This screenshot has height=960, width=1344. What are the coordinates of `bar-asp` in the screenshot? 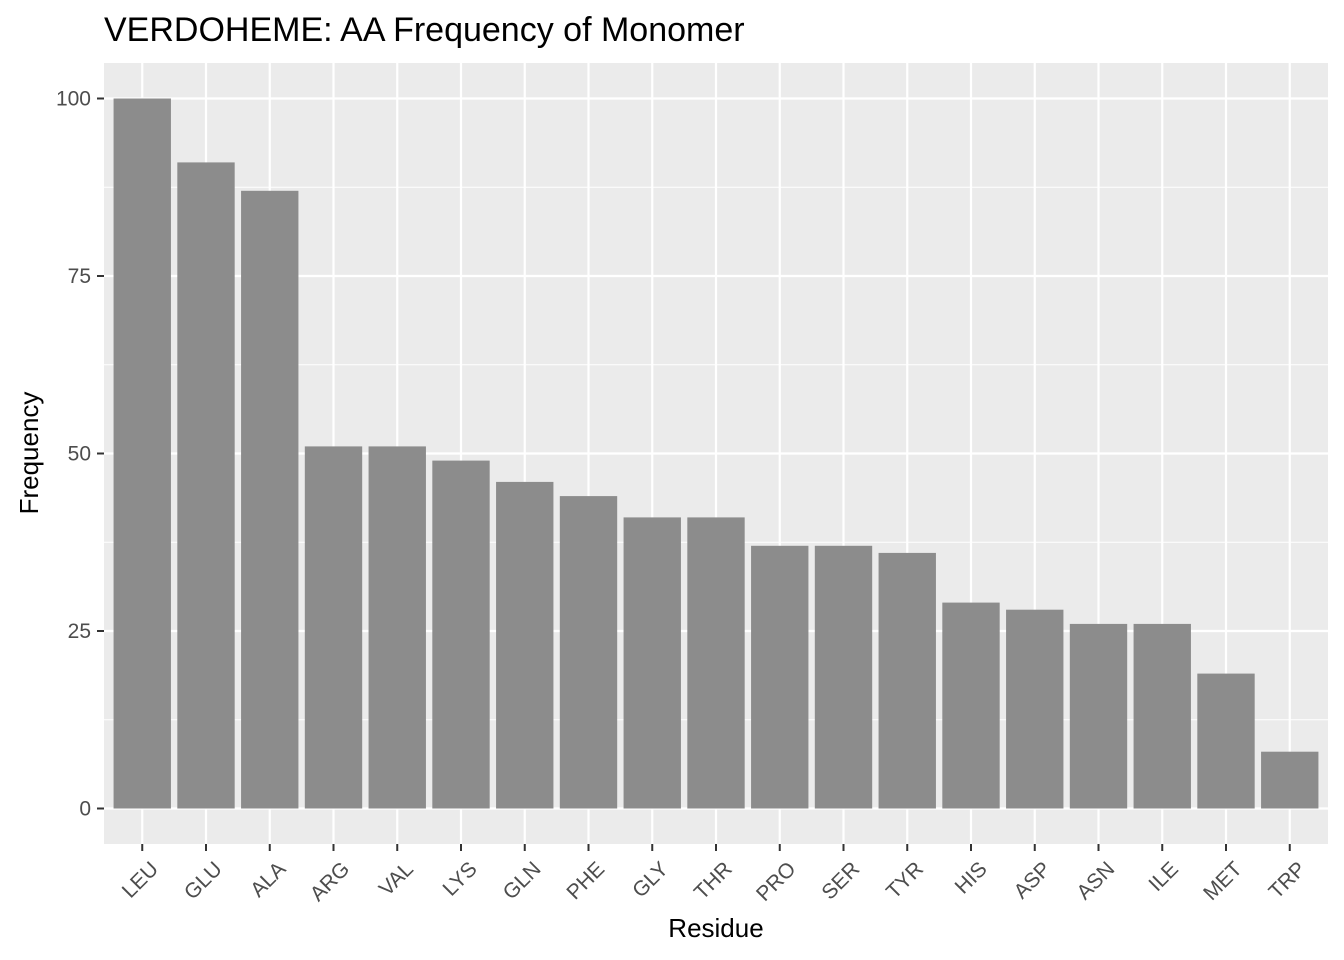 It's located at (1035, 709).